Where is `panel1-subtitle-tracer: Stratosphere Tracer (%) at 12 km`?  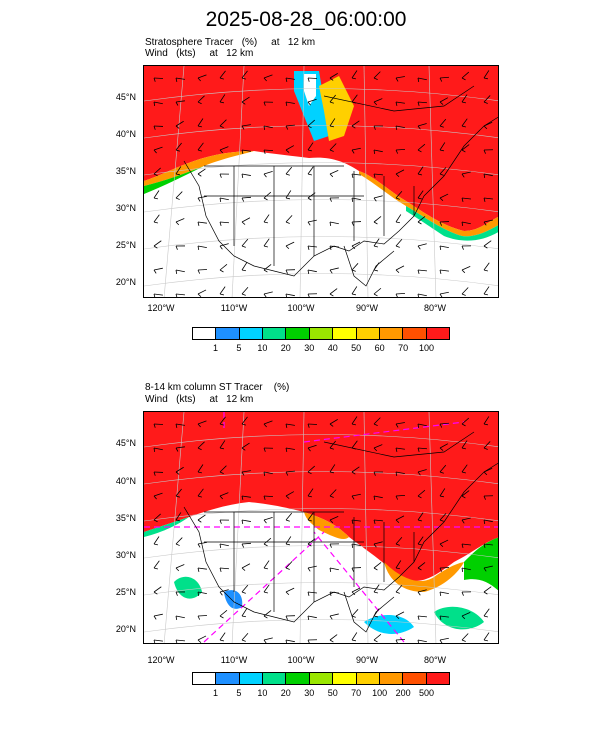 panel1-subtitle-tracer: Stratosphere Tracer (%) at 12 km is located at coordinates (230, 42).